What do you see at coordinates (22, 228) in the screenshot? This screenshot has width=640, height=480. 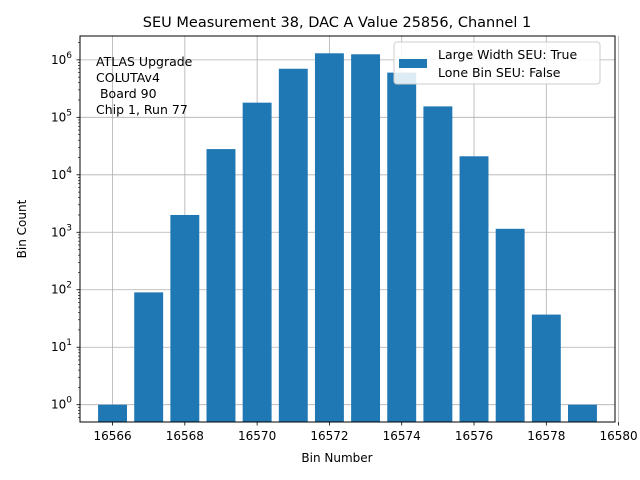 I see `y-axis-label: Bin Count` at bounding box center [22, 228].